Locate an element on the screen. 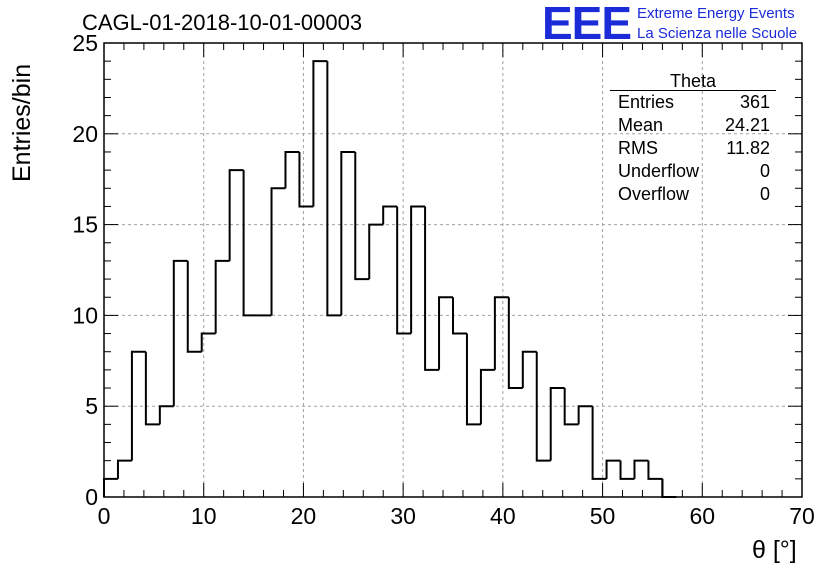 The image size is (836, 572). x-tick-label: 10 is located at coordinates (204, 516).